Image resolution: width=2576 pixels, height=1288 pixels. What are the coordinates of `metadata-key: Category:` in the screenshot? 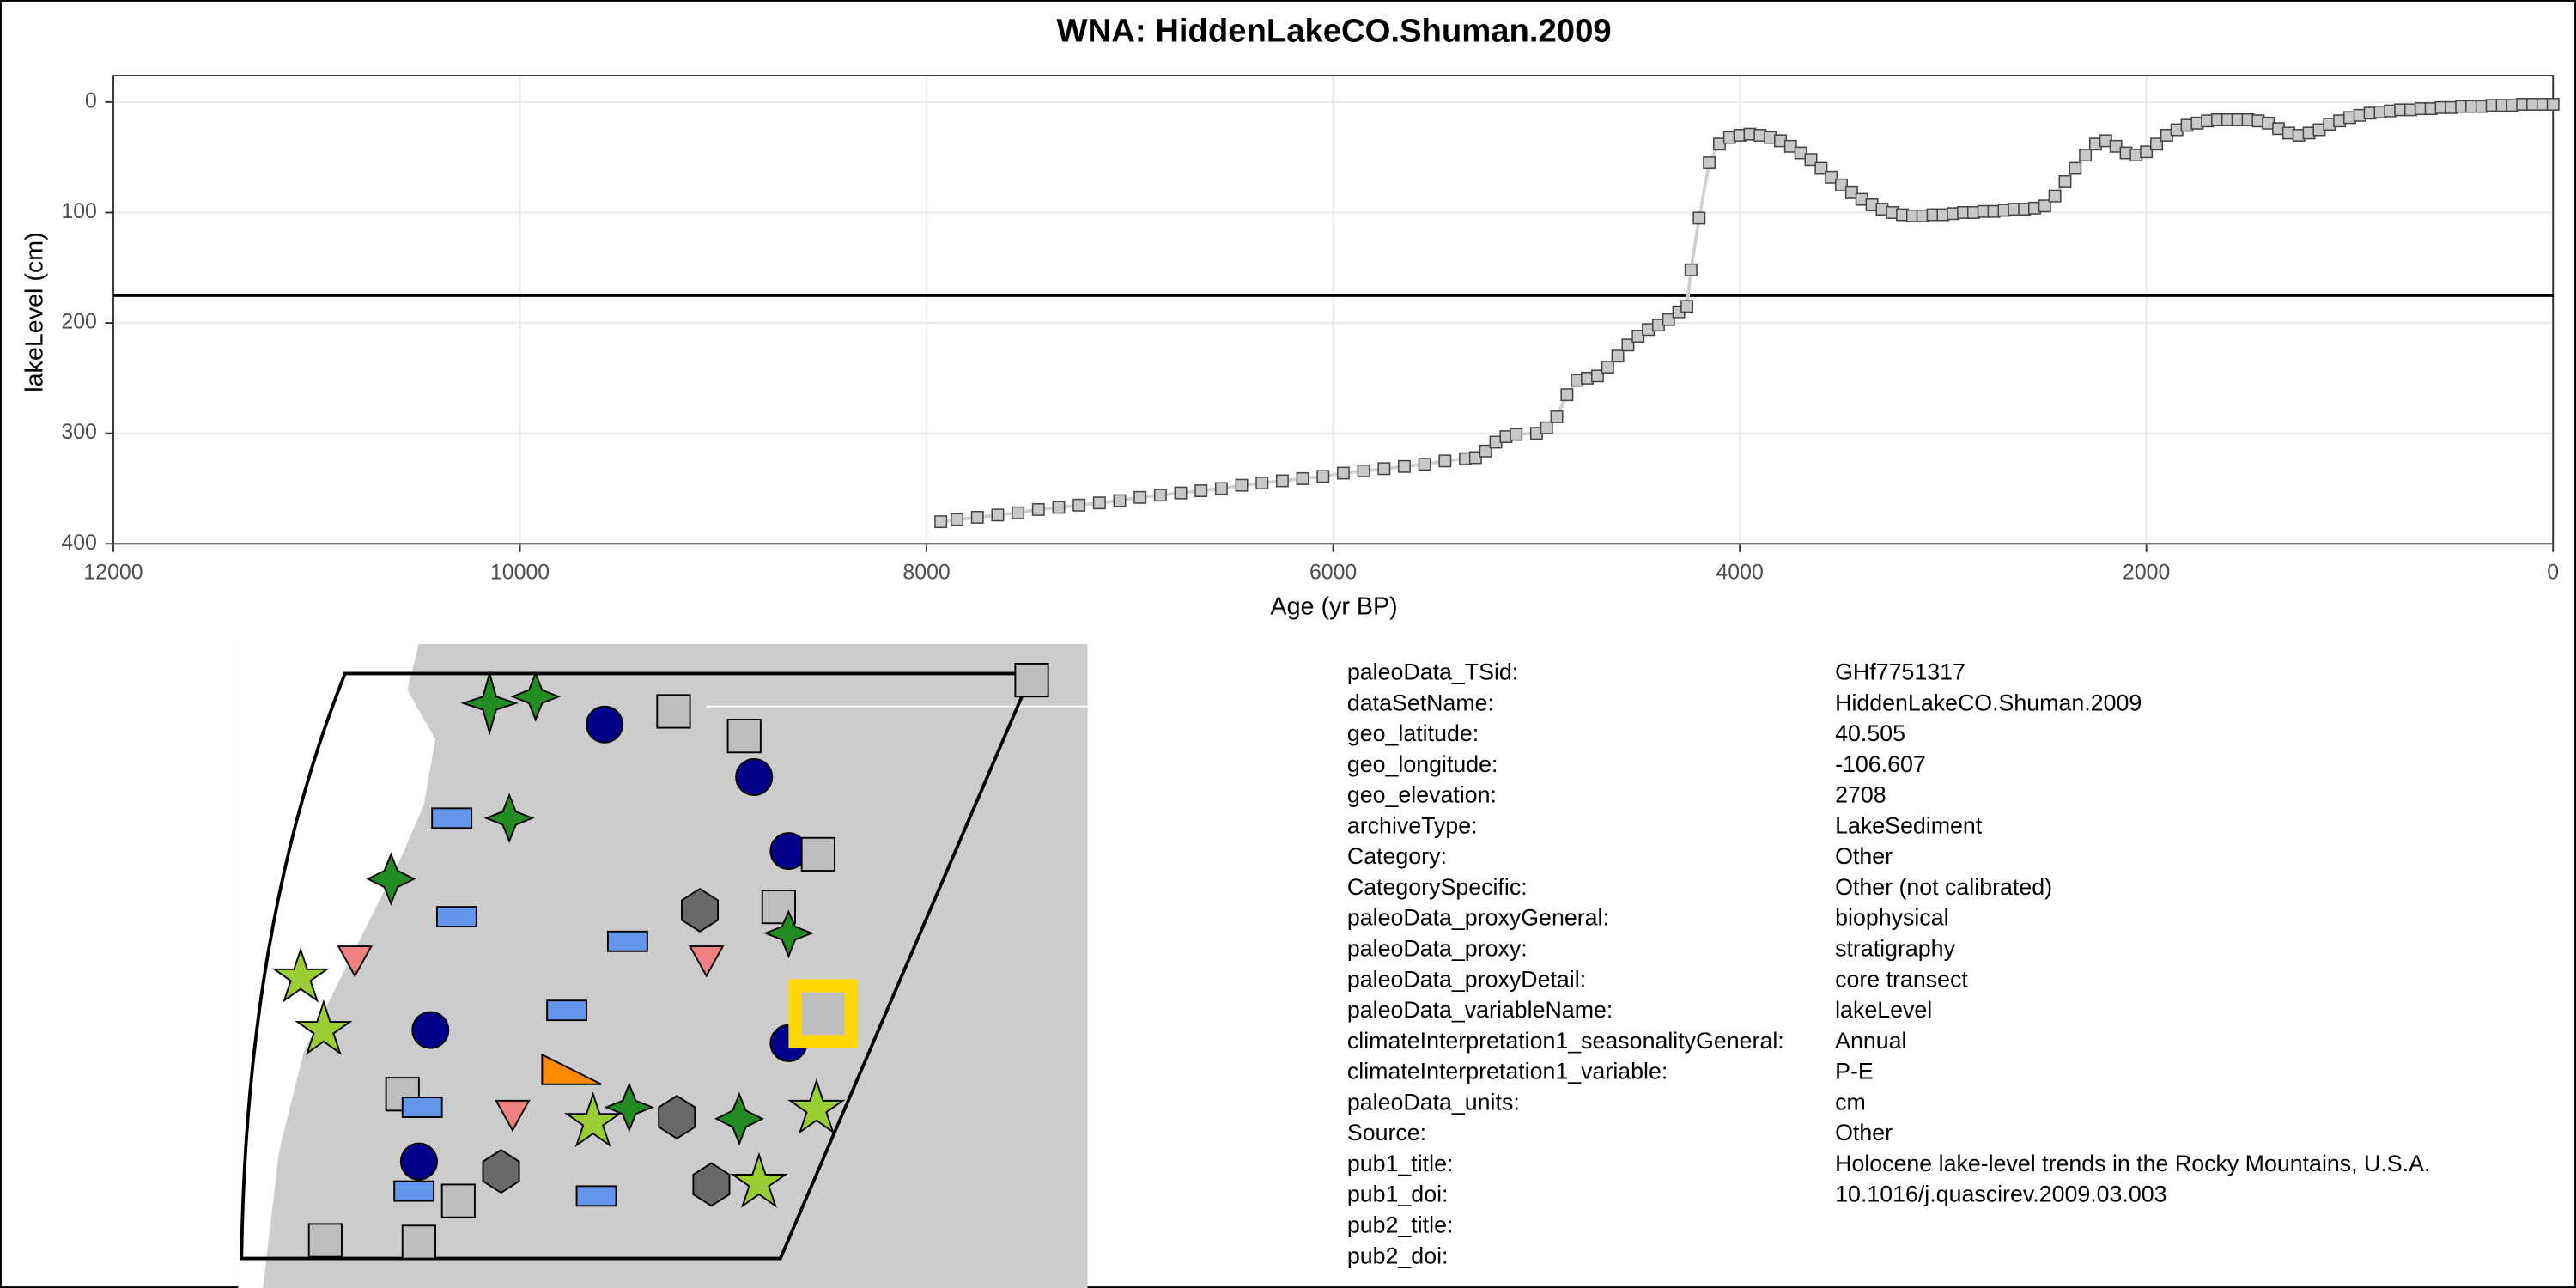 It's located at (1397, 856).